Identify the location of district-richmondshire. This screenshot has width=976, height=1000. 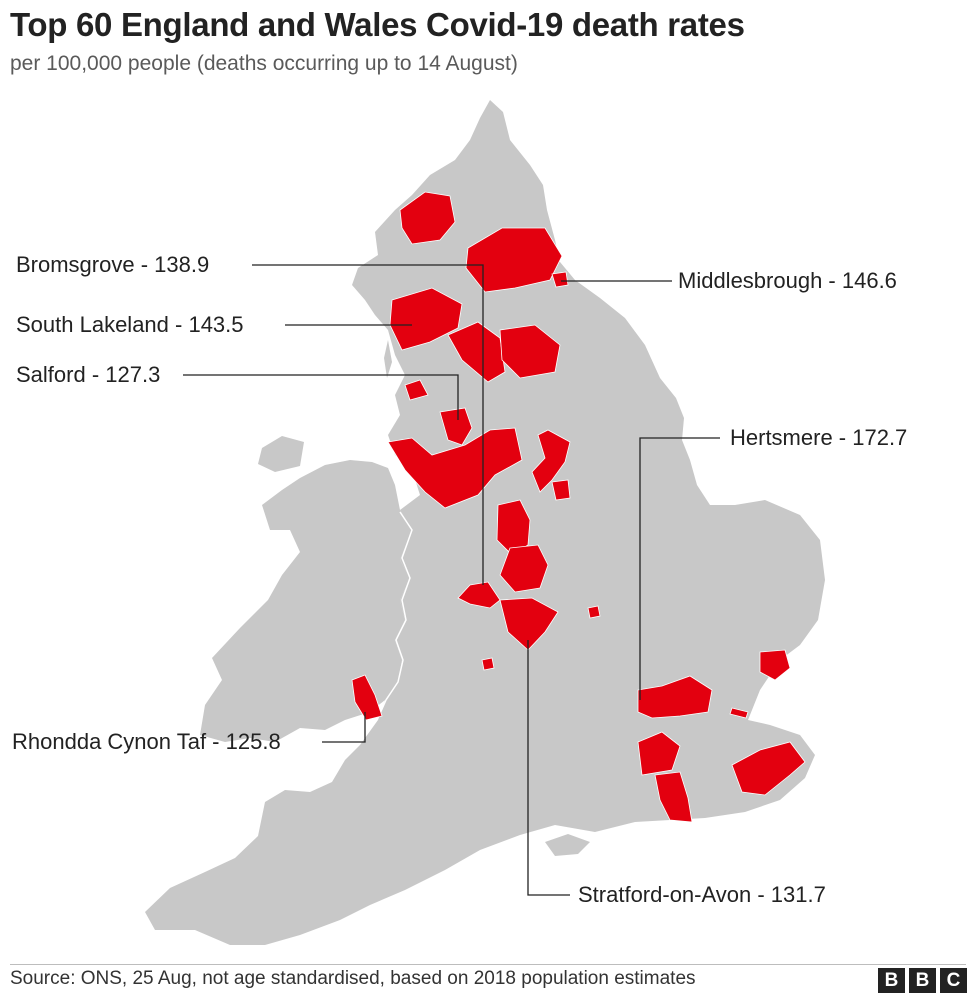
(476, 352).